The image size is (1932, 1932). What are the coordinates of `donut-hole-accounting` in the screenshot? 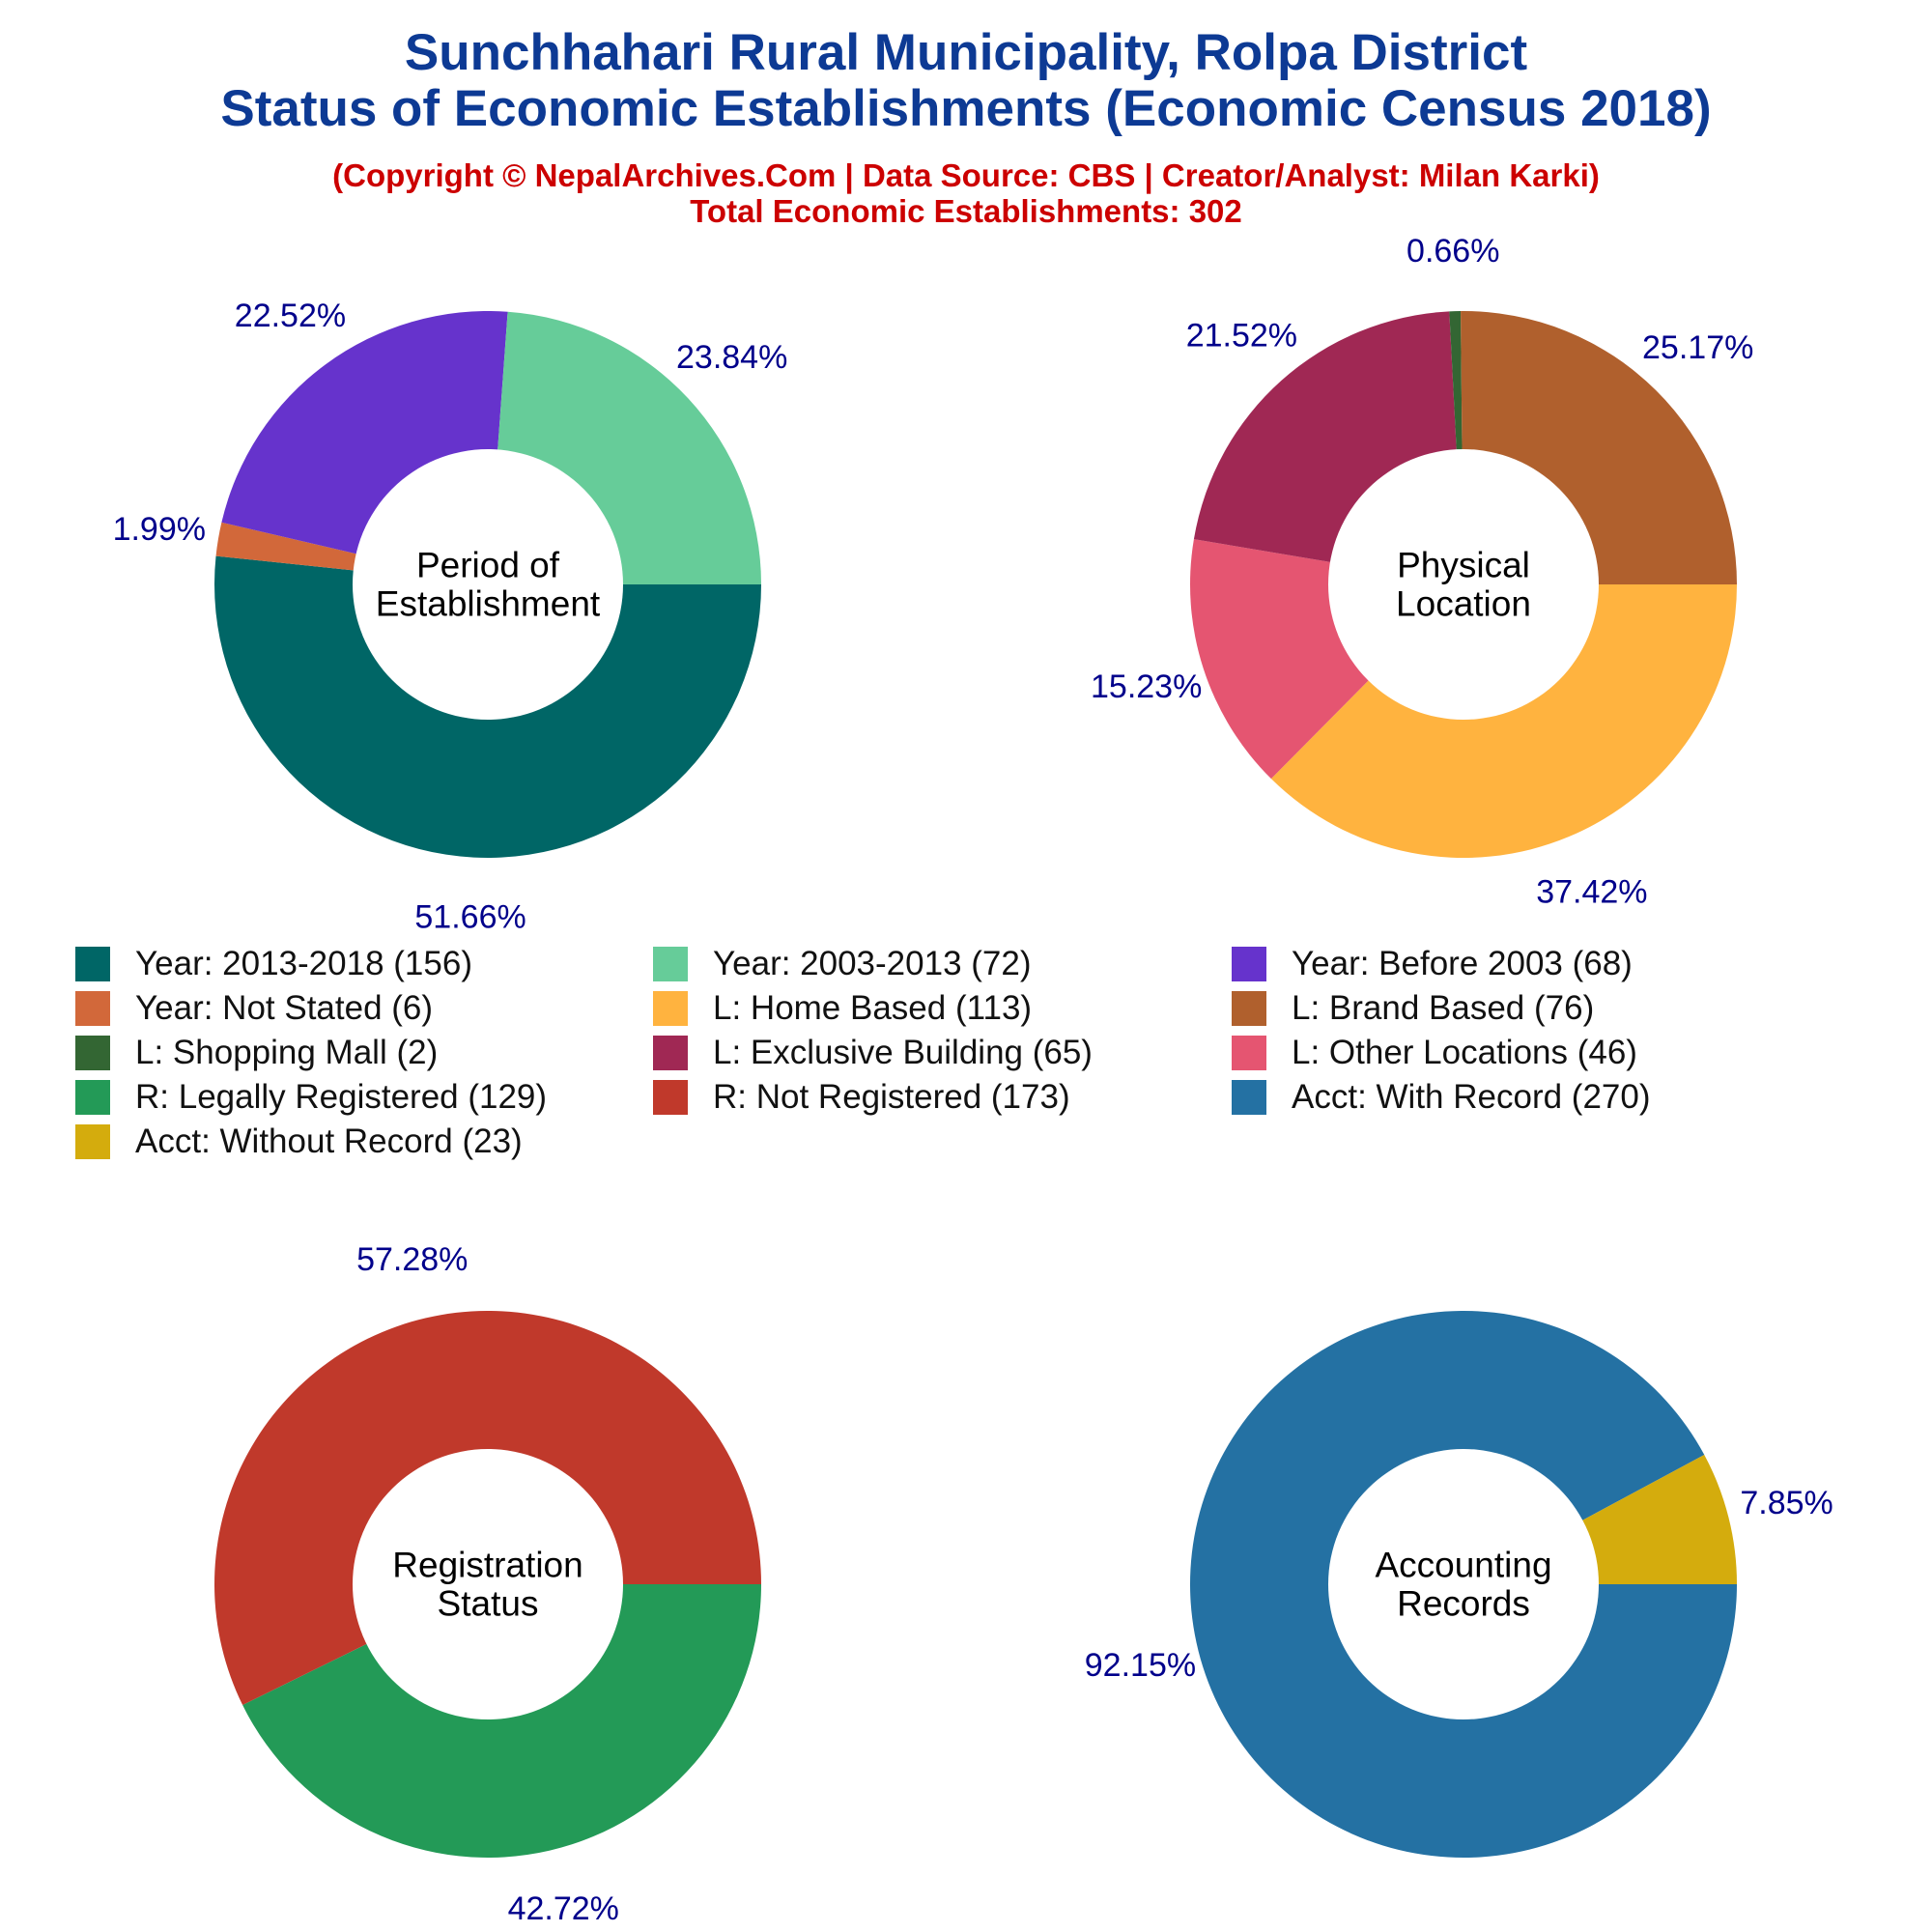 It's located at (1463, 1584).